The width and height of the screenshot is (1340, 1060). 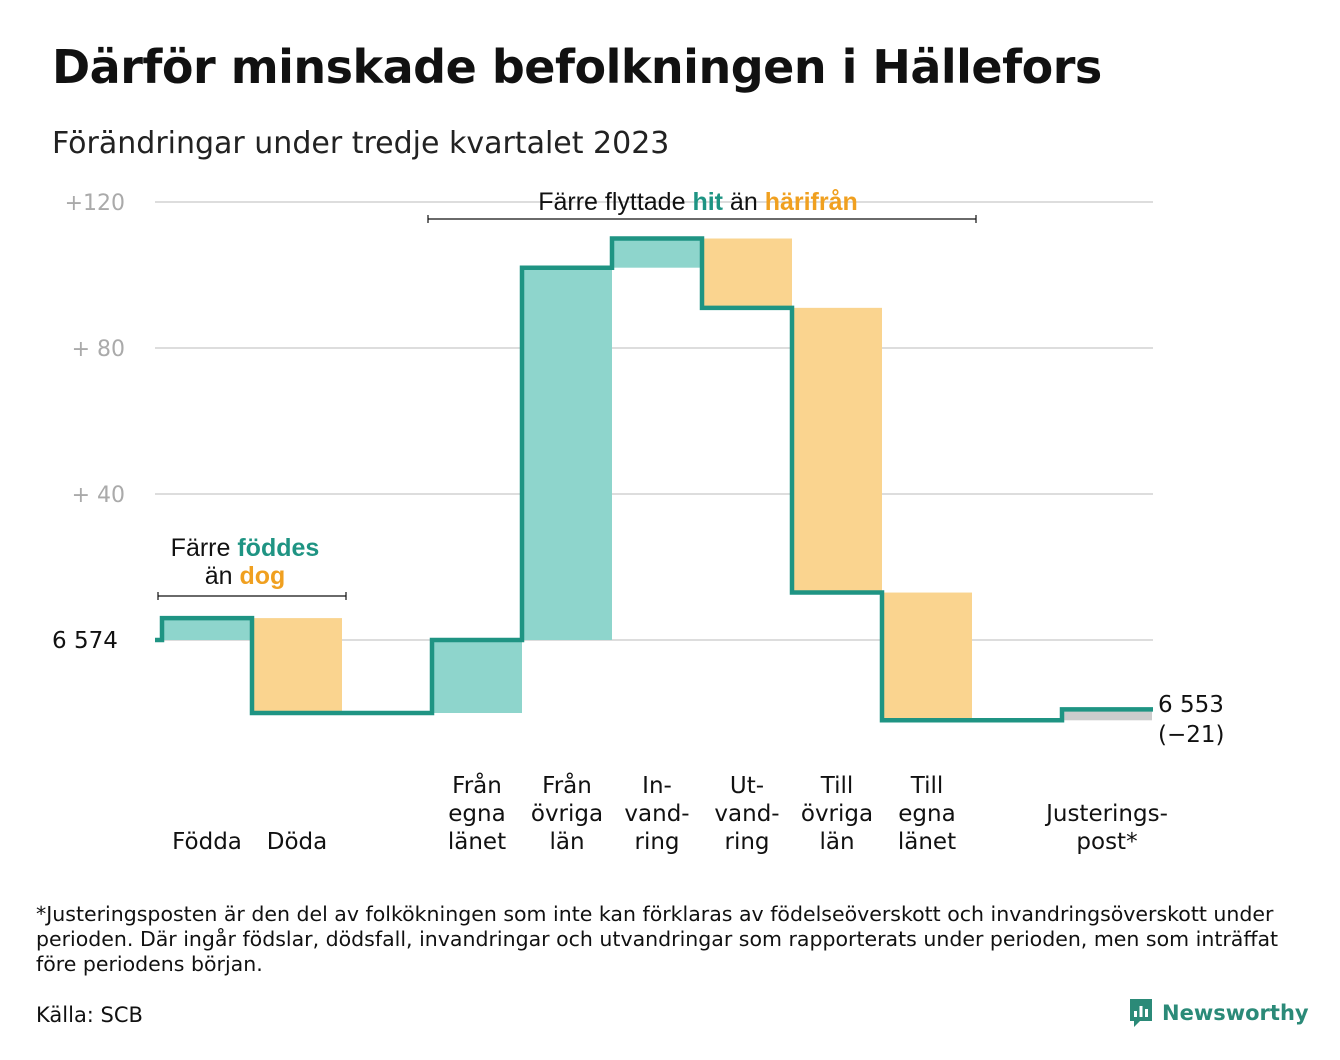 I want to click on newsworthy-brand: Newsworthy, so click(x=1218, y=1013).